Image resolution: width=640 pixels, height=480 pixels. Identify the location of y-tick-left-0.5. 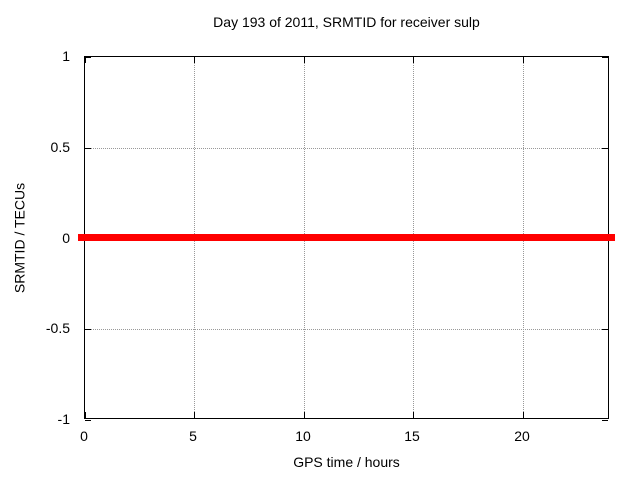
(88, 148).